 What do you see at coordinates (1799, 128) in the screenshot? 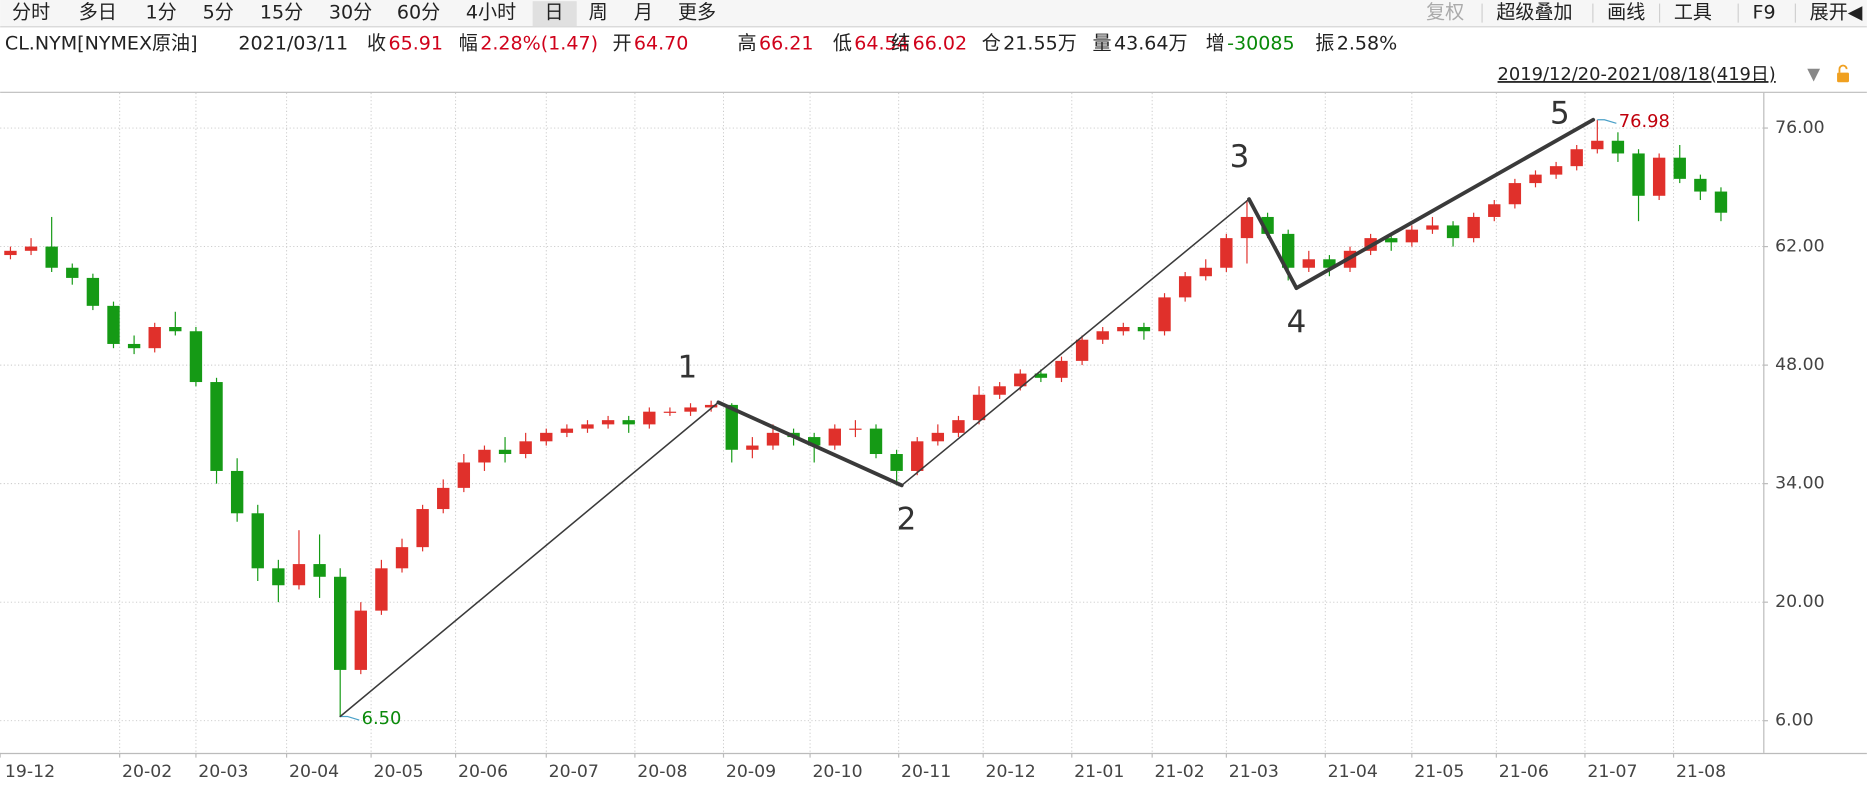
I see `y-tick-label: 76.00` at bounding box center [1799, 128].